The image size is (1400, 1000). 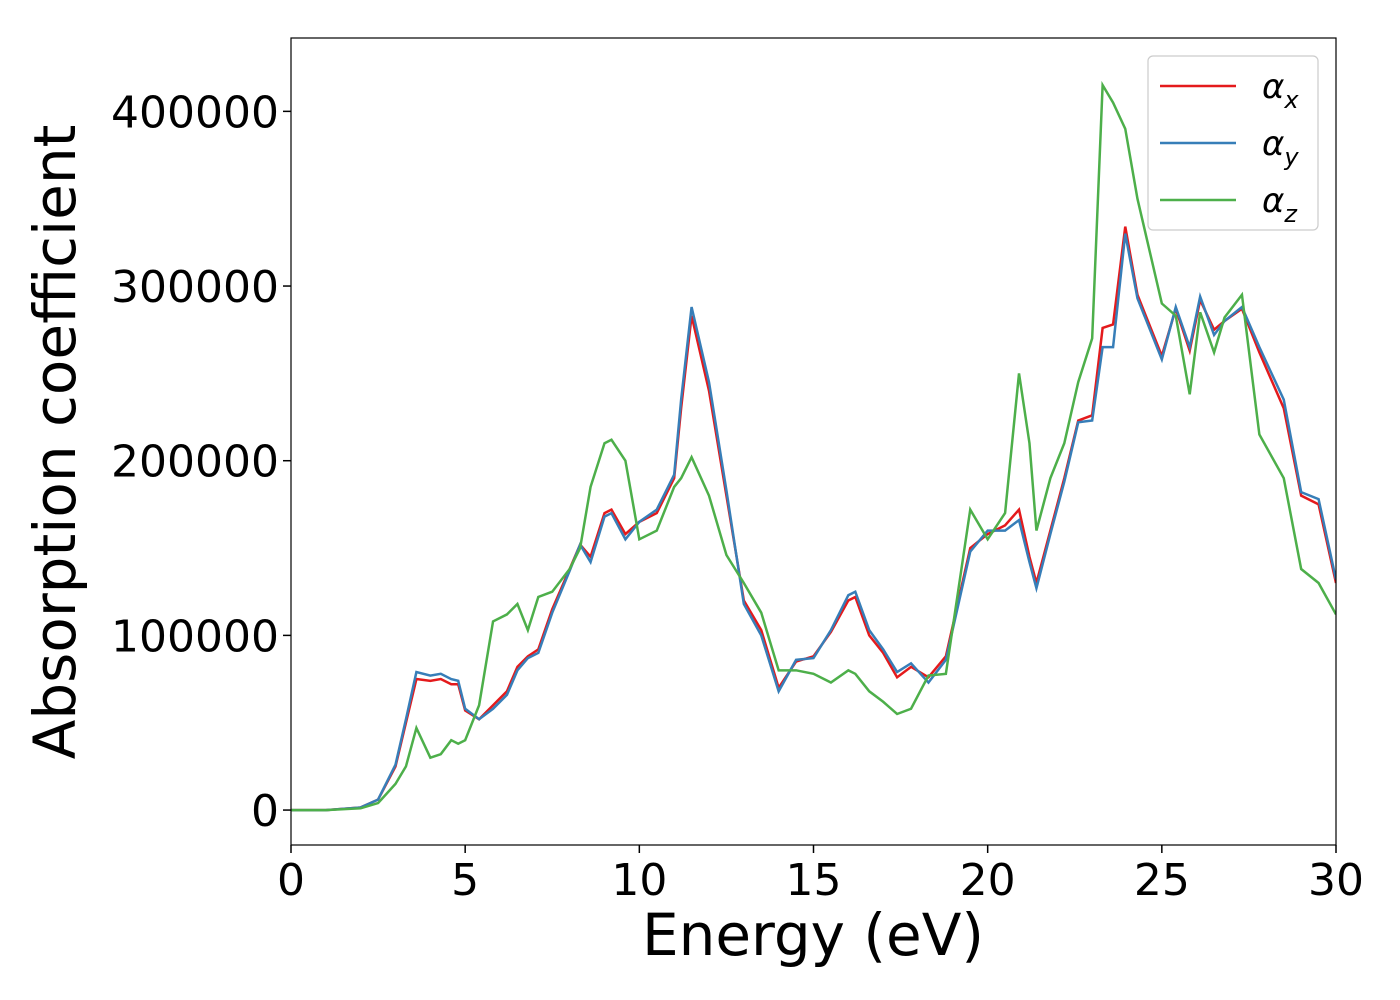 What do you see at coordinates (813, 935) in the screenshot?
I see `x-axis-label: Energy (eV)` at bounding box center [813, 935].